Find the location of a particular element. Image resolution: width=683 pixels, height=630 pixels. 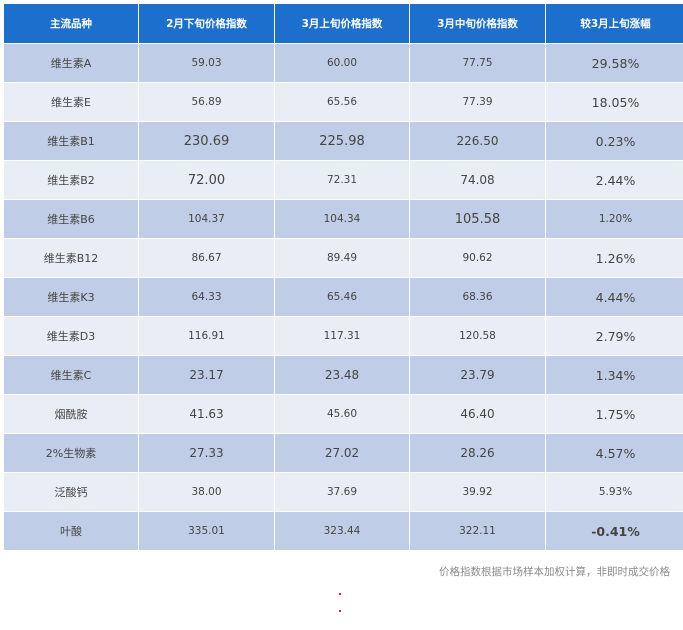

feb-late-cell: 59.03 is located at coordinates (206, 63).